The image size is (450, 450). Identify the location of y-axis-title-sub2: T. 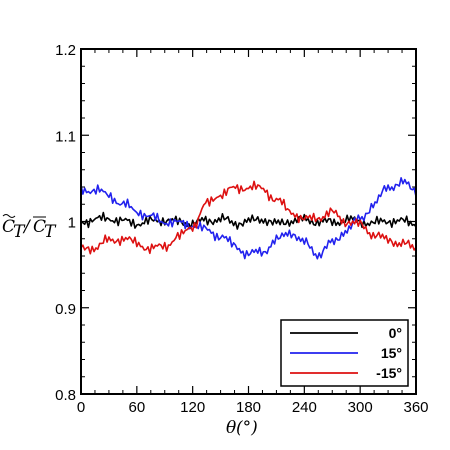
(50, 232).